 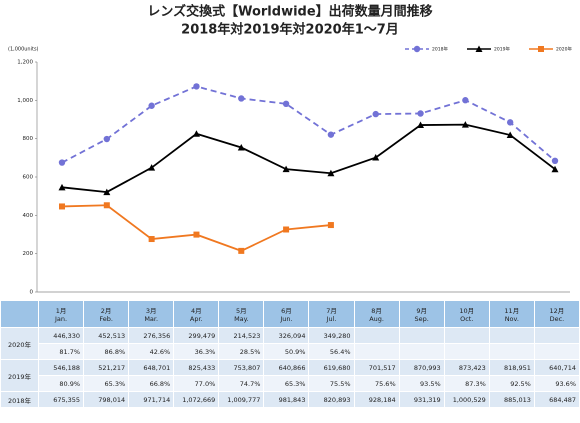 What do you see at coordinates (61, 367) in the screenshot?
I see `value-cell: 546,188` at bounding box center [61, 367].